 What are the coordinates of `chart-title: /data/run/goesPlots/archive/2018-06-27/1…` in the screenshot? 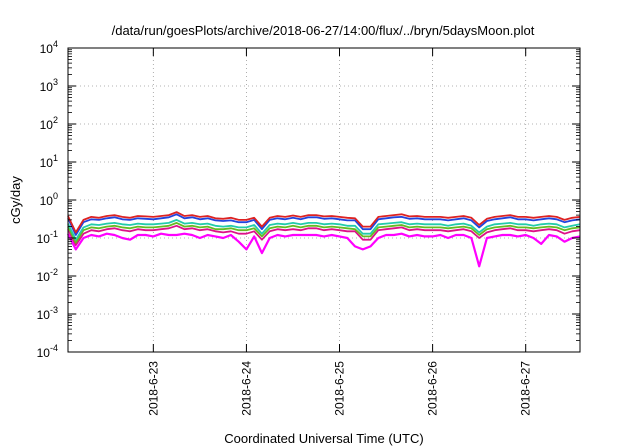 It's located at (323, 30).